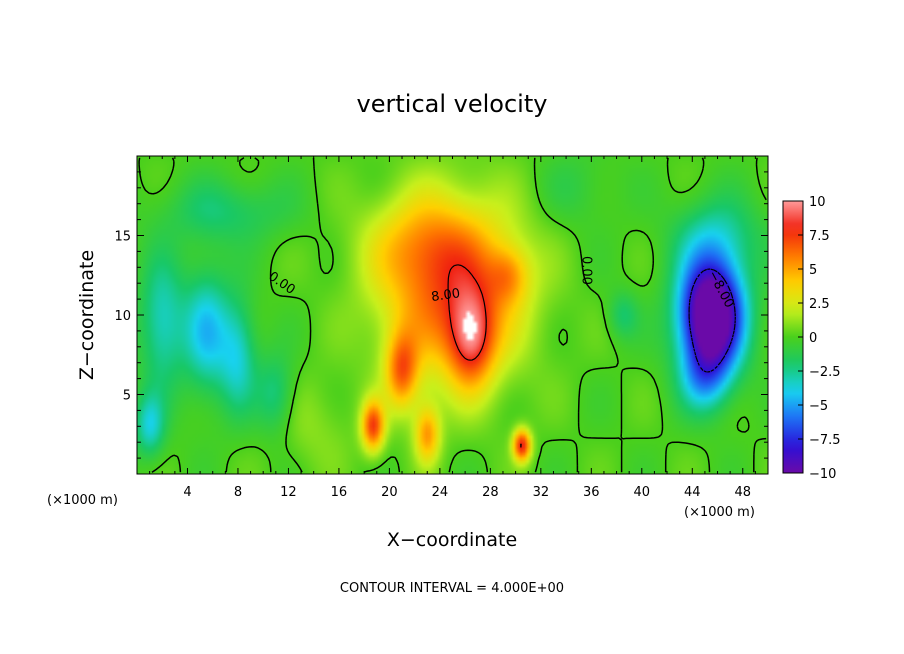  What do you see at coordinates (642, 492) in the screenshot?
I see `x-tick-label: 40` at bounding box center [642, 492].